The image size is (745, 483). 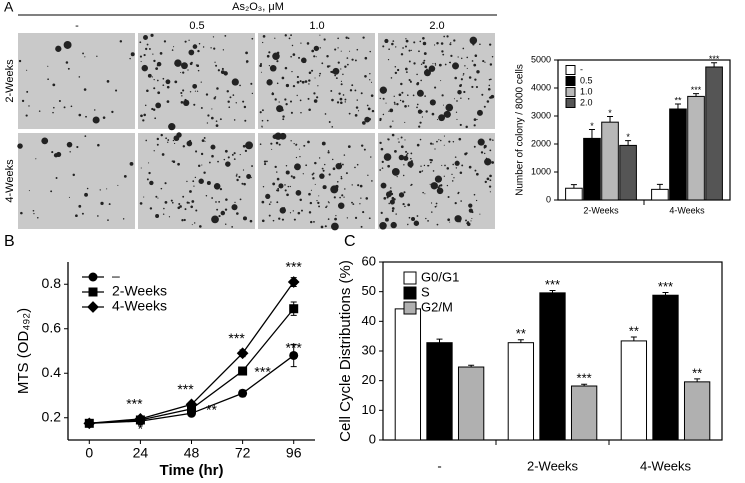 I want to click on dose-label: 2.0, so click(x=436, y=26).